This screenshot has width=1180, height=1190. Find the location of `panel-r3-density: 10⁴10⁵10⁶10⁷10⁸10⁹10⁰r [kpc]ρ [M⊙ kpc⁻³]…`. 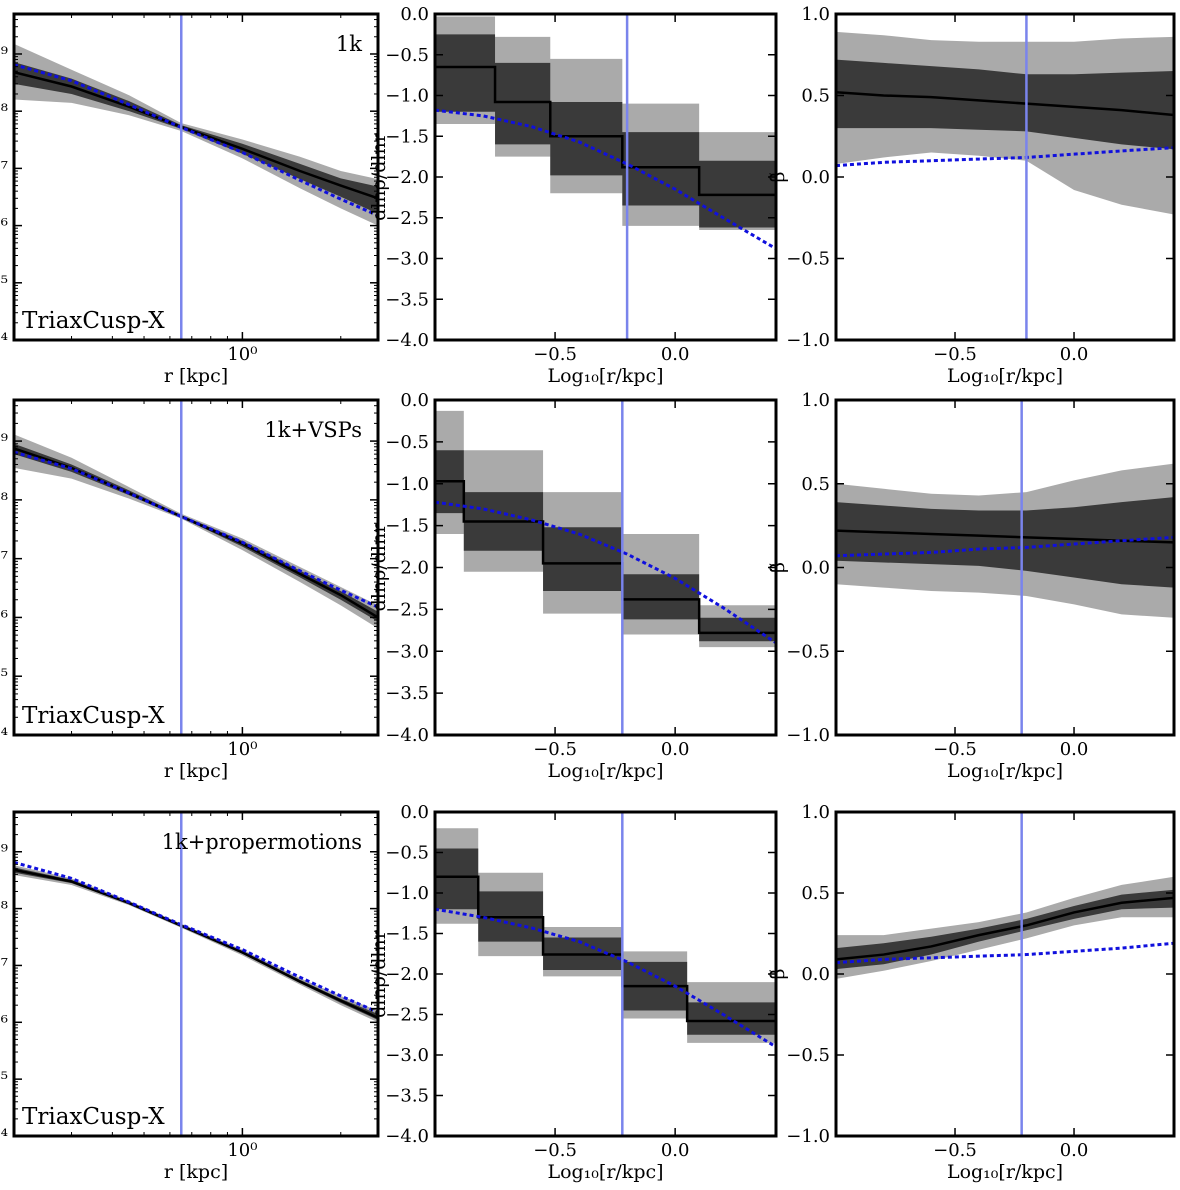

panel-r3-density: 10⁴10⁵10⁶10⁷10⁸10⁹10⁰r [kpc]ρ [M⊙ kpc⁻³]… is located at coordinates (190, 996).